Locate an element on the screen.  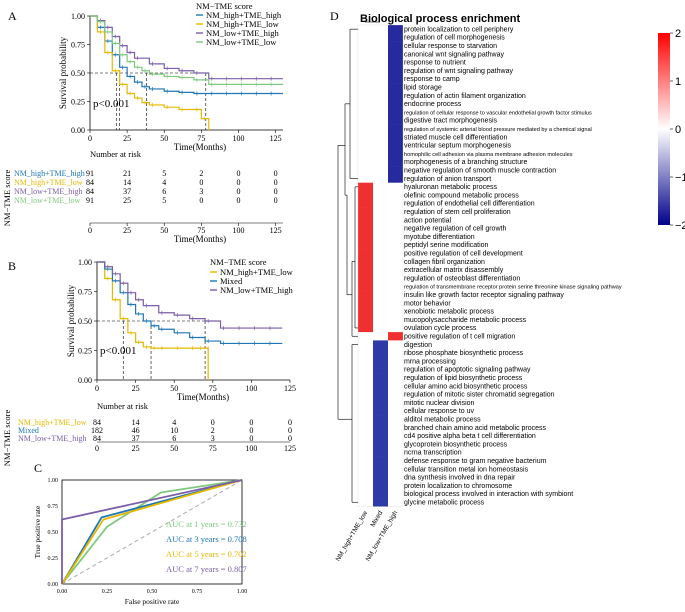
term-label: collagen fibril organization is located at coordinates (444, 262).